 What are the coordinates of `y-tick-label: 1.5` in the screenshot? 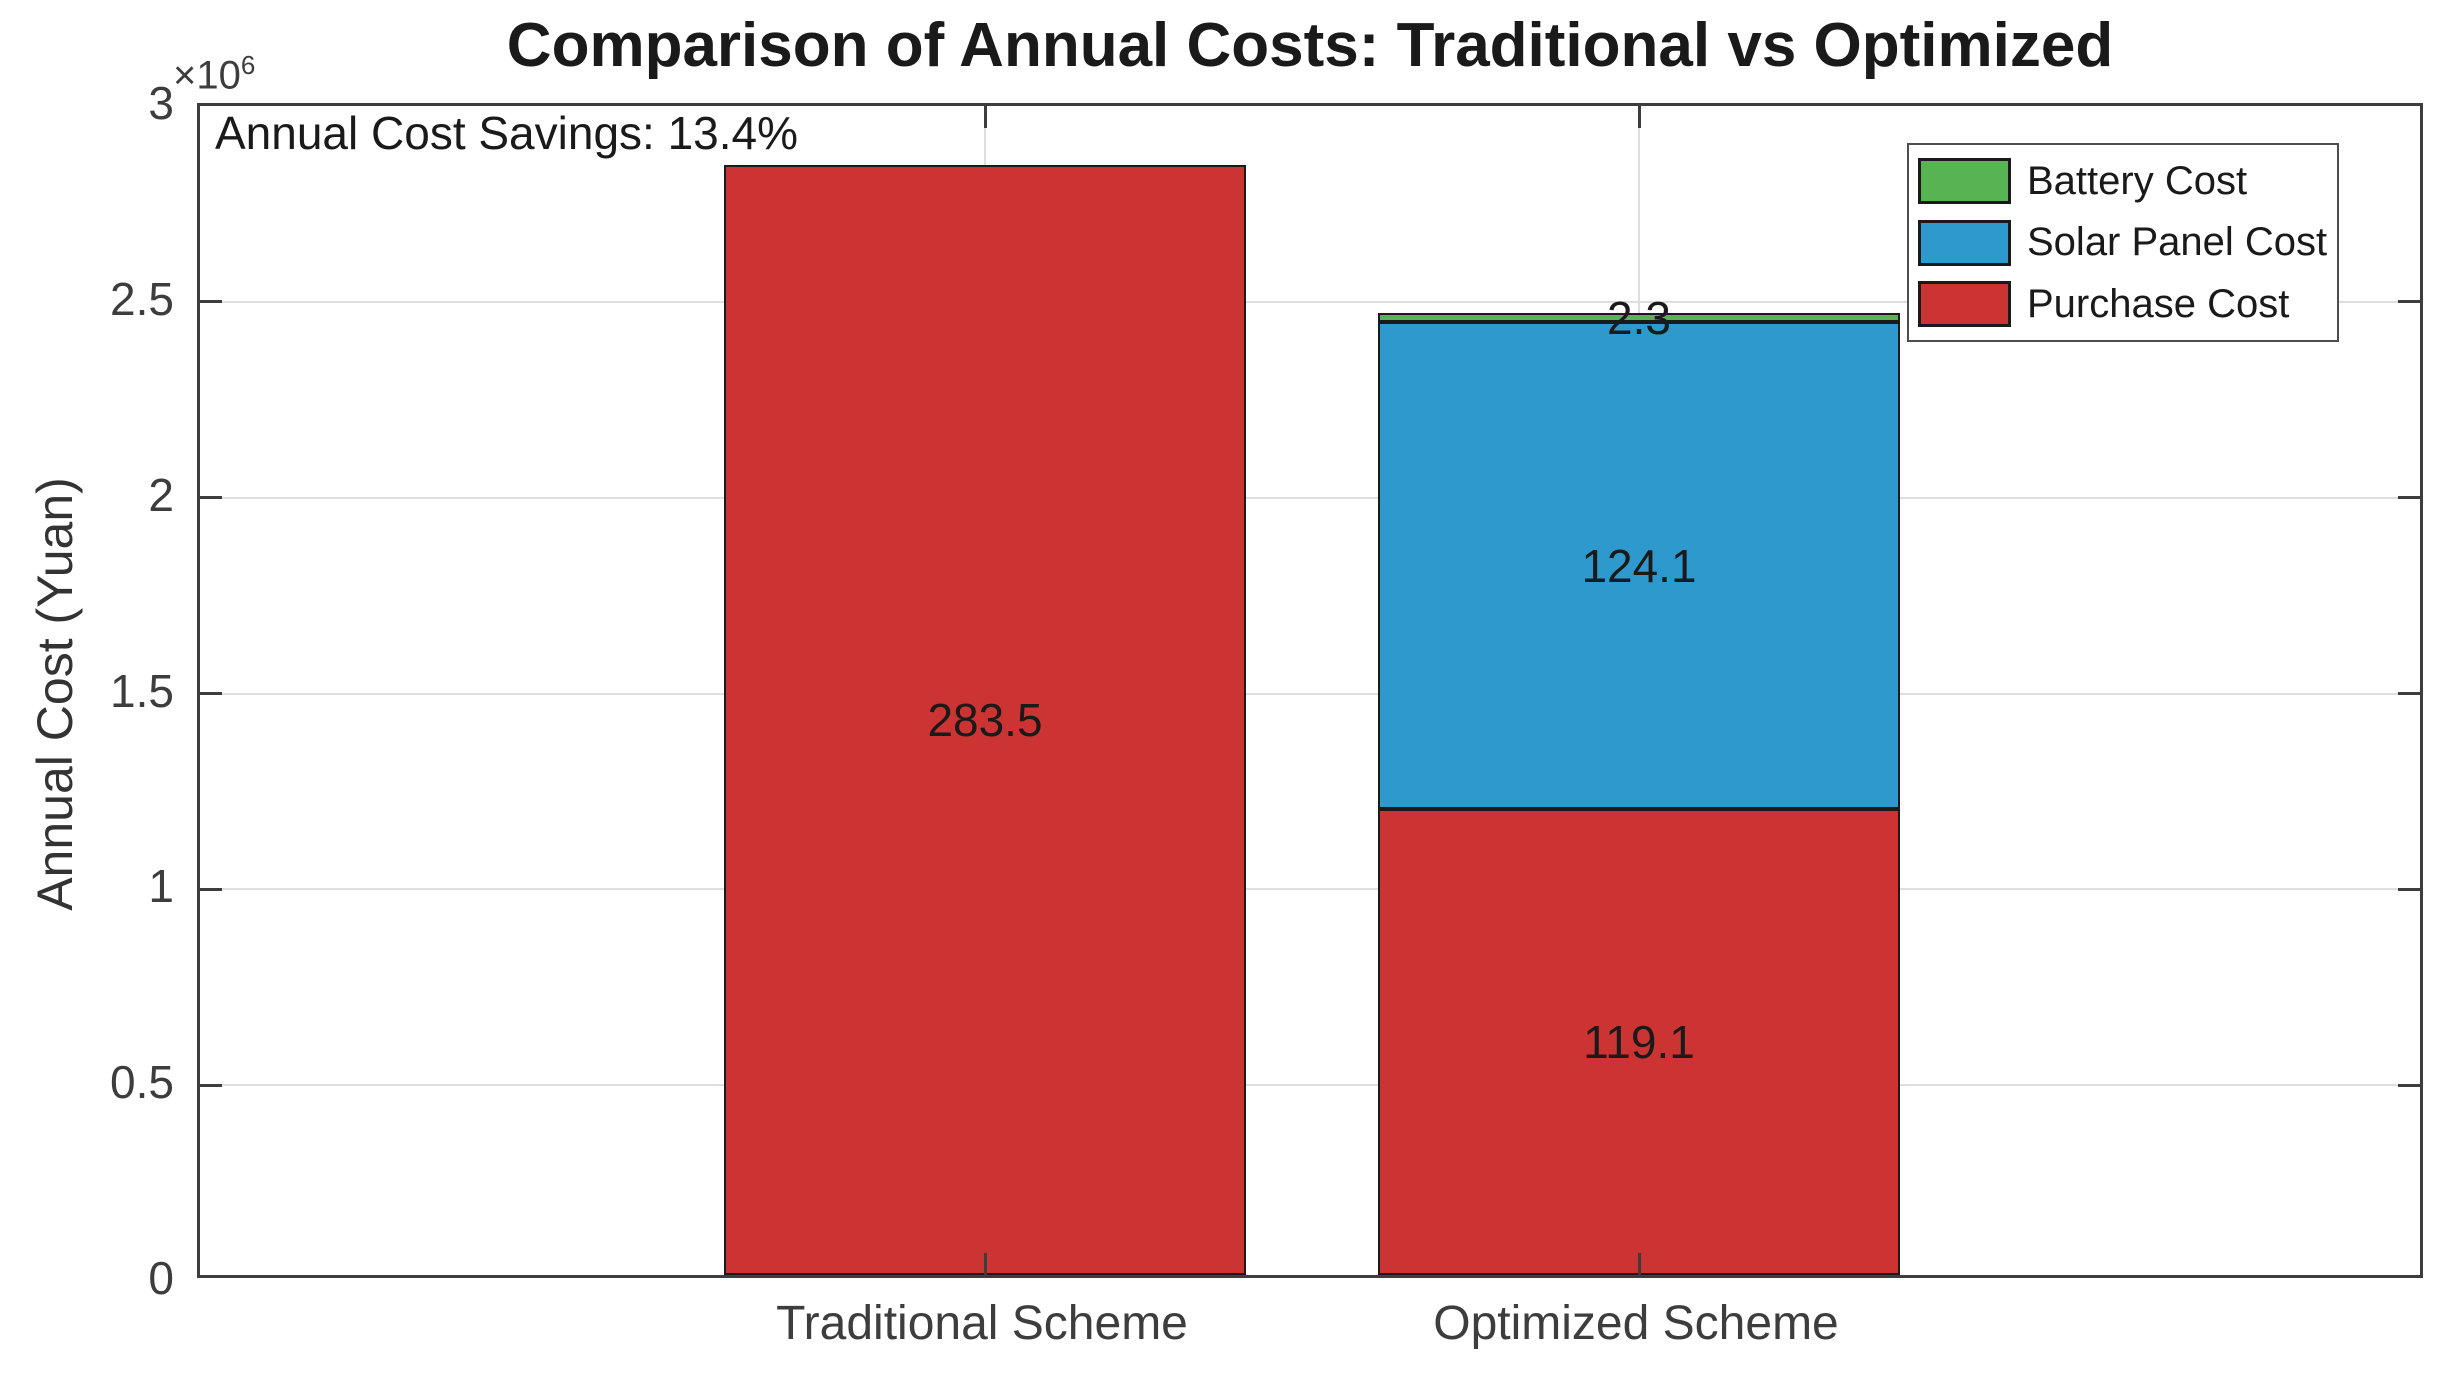 It's located at (142, 690).